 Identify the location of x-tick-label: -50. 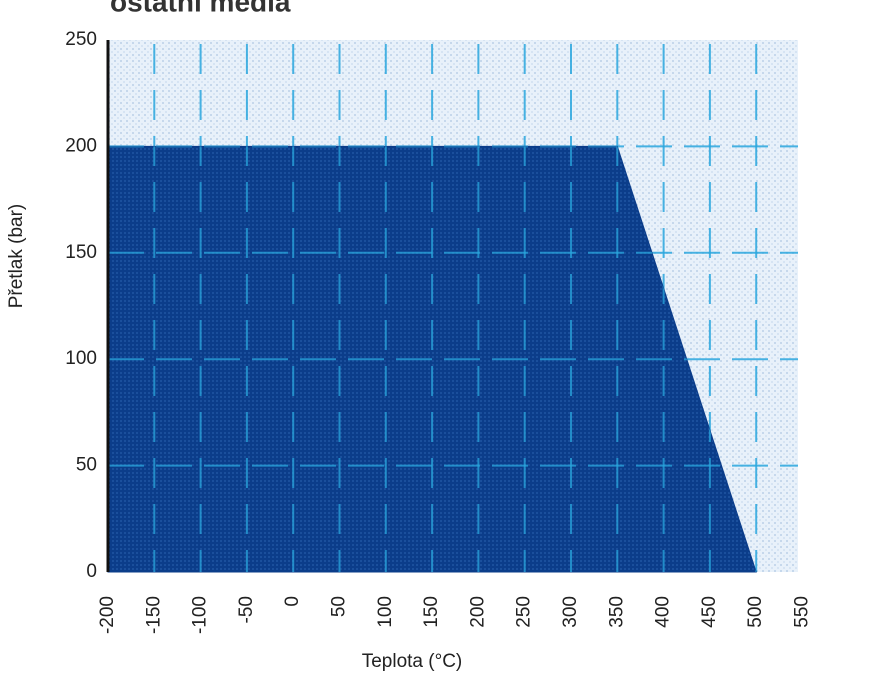
(246, 609).